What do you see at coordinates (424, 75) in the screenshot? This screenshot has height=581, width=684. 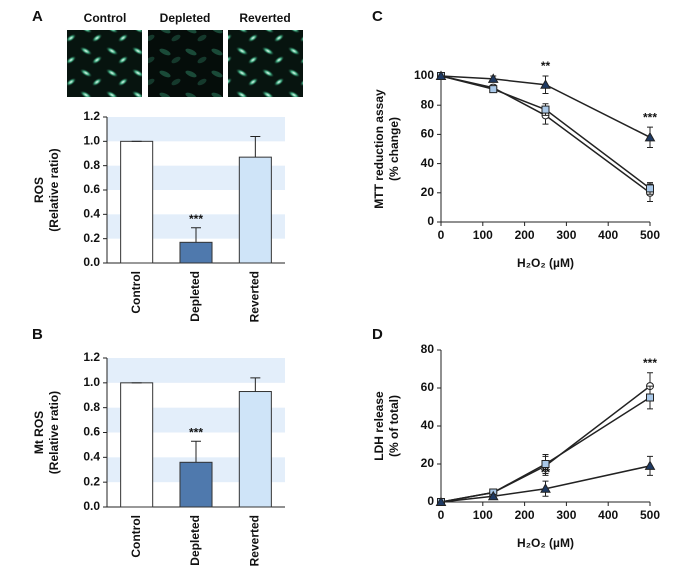 I see `y-tick-label: 100` at bounding box center [424, 75].